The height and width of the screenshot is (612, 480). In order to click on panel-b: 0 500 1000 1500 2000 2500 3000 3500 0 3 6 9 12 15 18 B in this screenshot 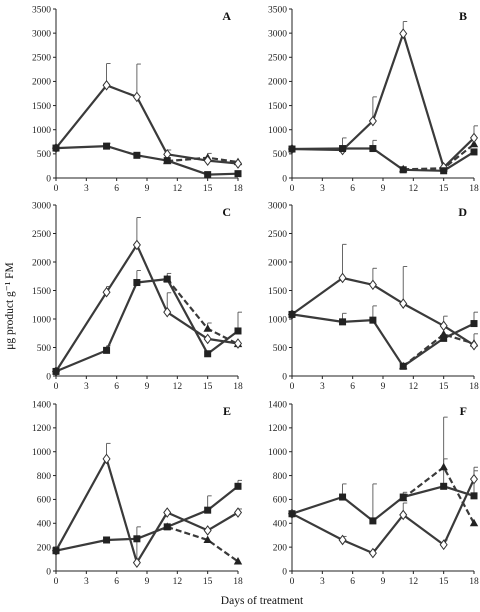, I will do `click(373, 99)`.